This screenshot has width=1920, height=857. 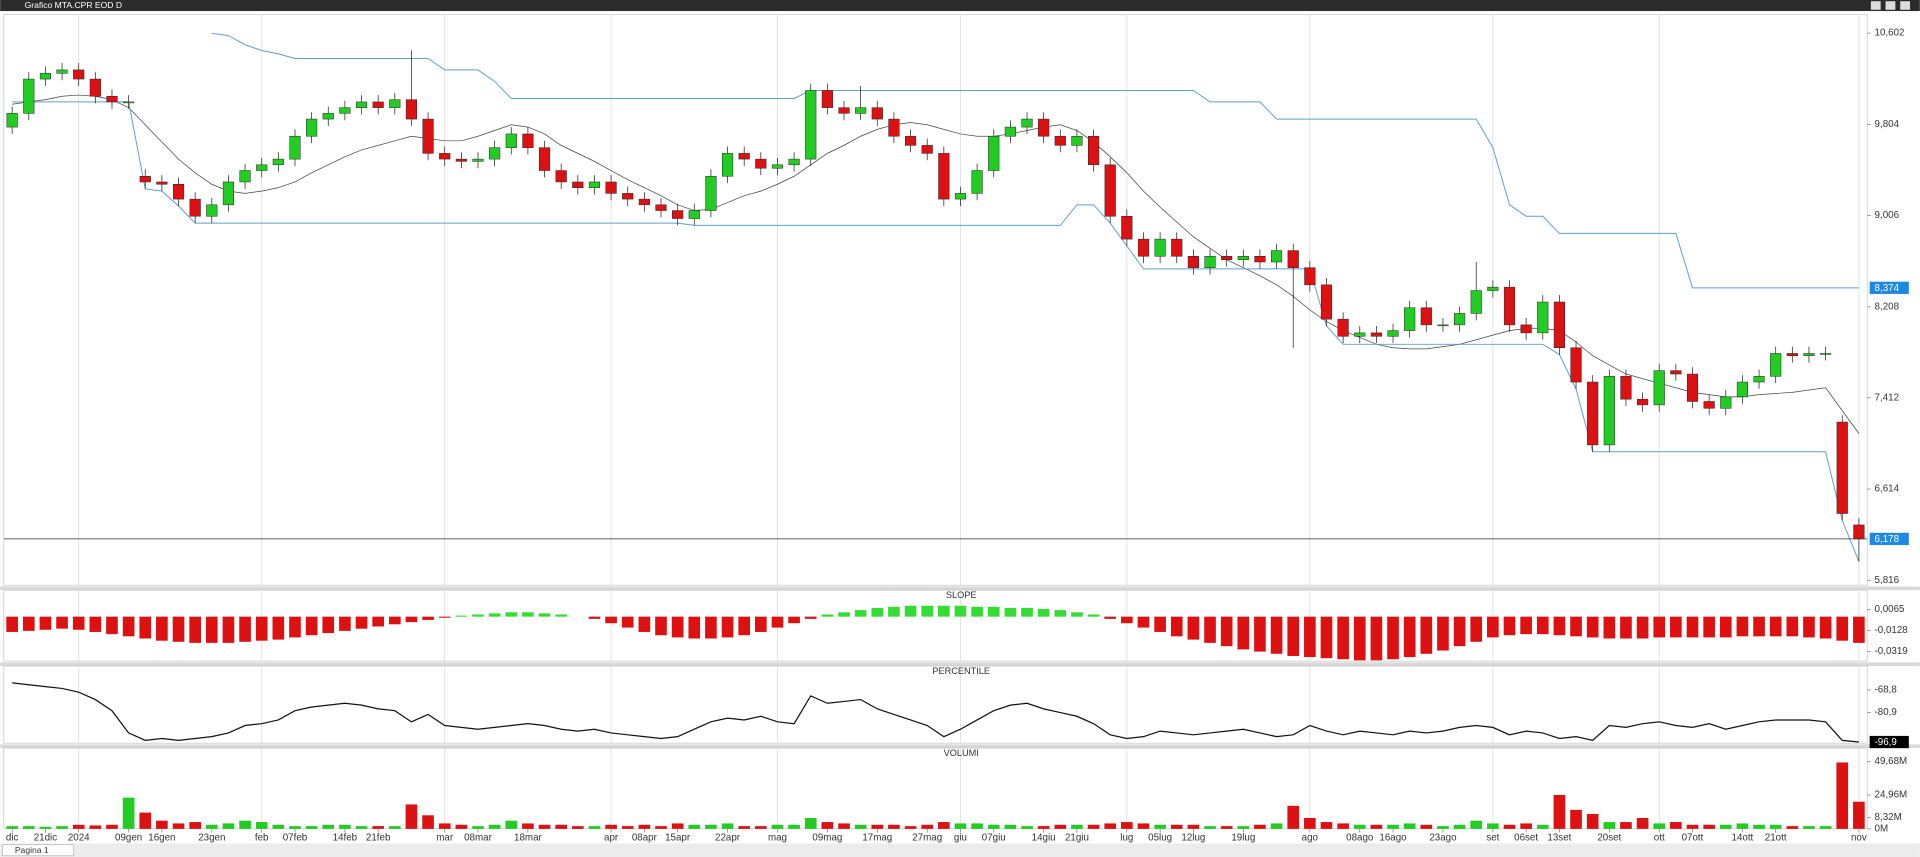 I want to click on close-button, so click(x=1905, y=5).